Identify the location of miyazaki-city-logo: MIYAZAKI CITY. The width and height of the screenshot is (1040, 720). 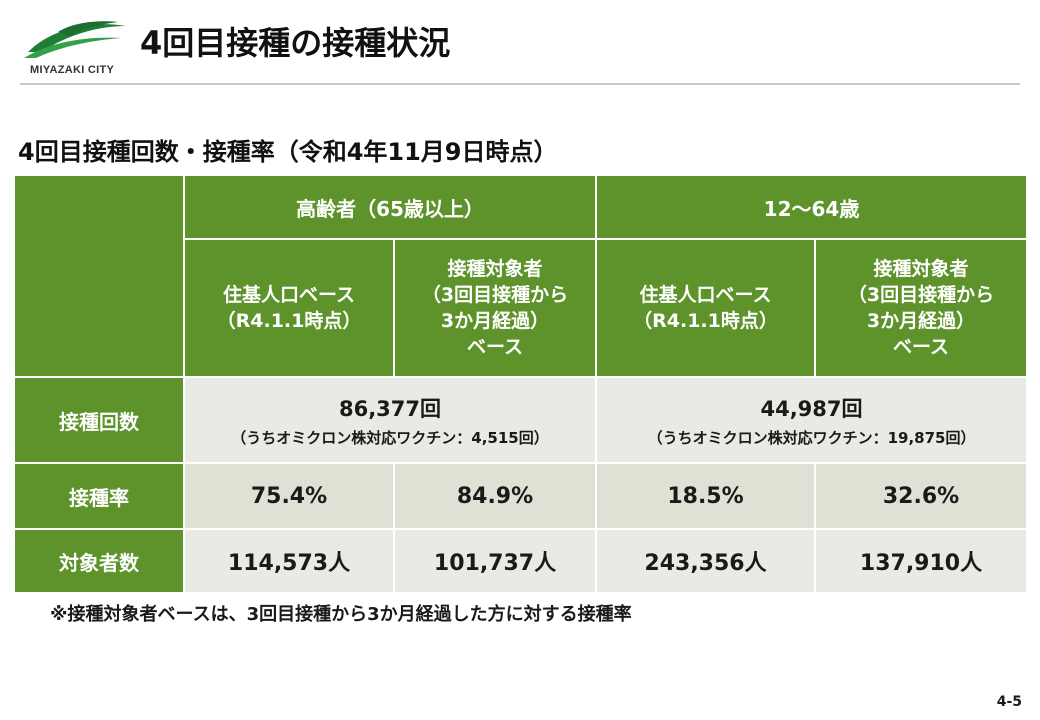
(77, 46).